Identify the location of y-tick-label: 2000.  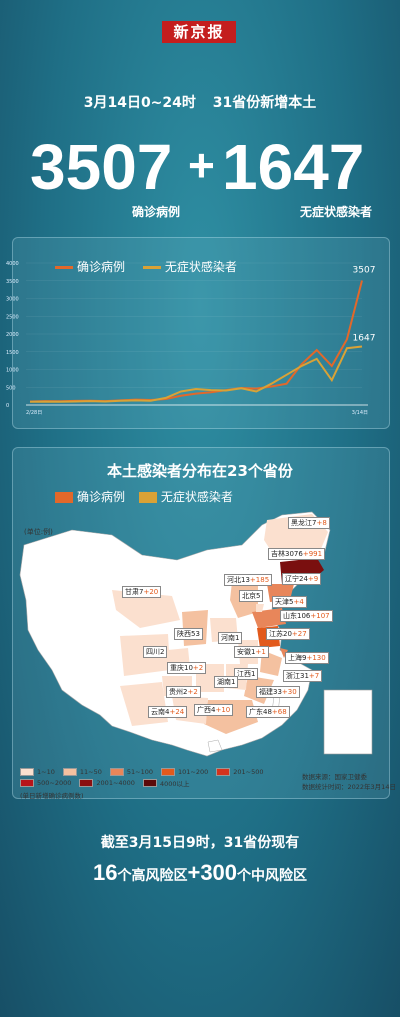
(12, 335).